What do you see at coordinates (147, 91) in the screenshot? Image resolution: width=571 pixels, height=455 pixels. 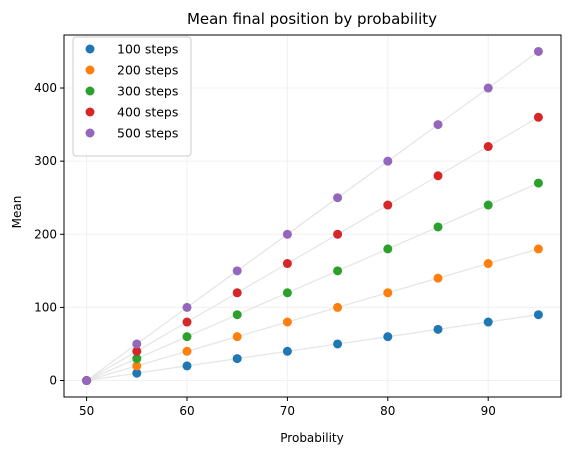 I see `legend-label: 300 steps` at bounding box center [147, 91].